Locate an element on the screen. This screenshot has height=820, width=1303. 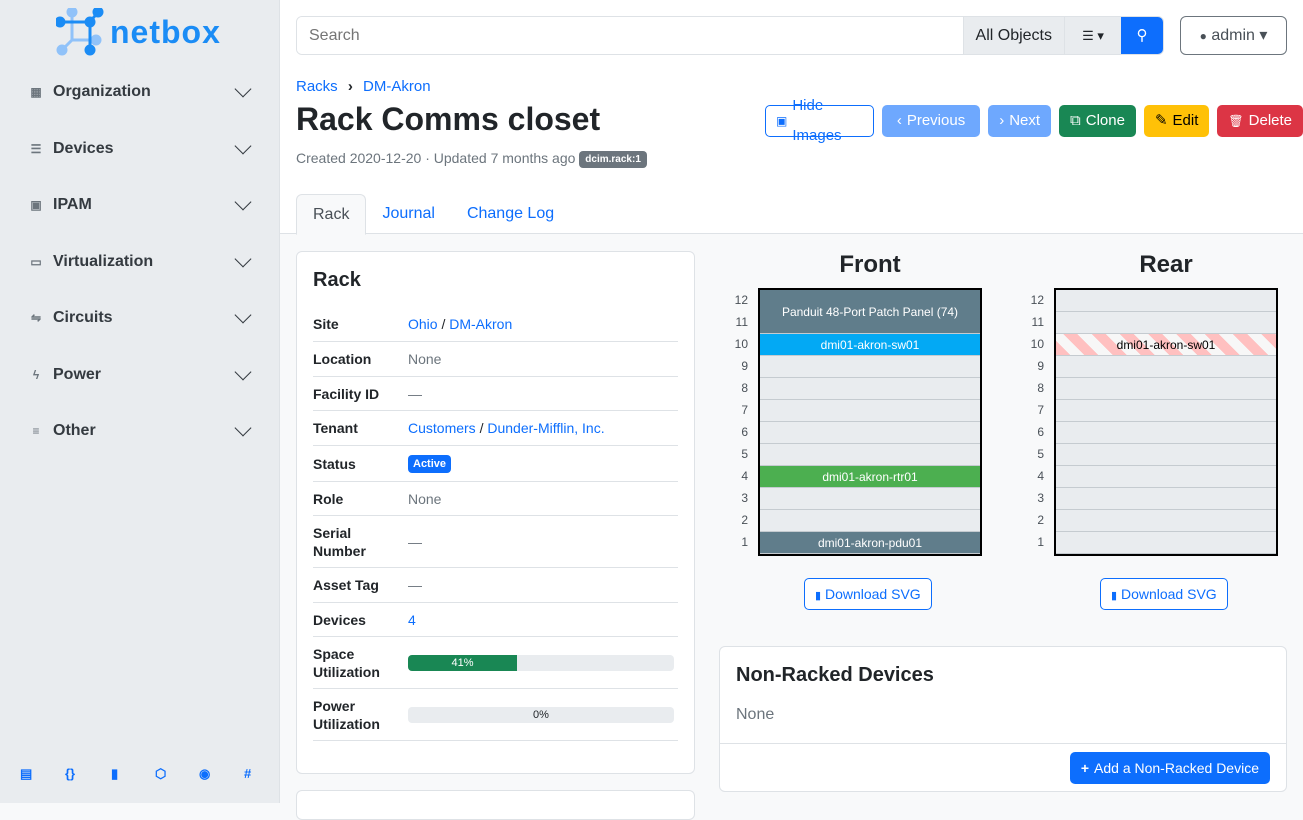
unit-number: 2 is located at coordinates (744, 520).